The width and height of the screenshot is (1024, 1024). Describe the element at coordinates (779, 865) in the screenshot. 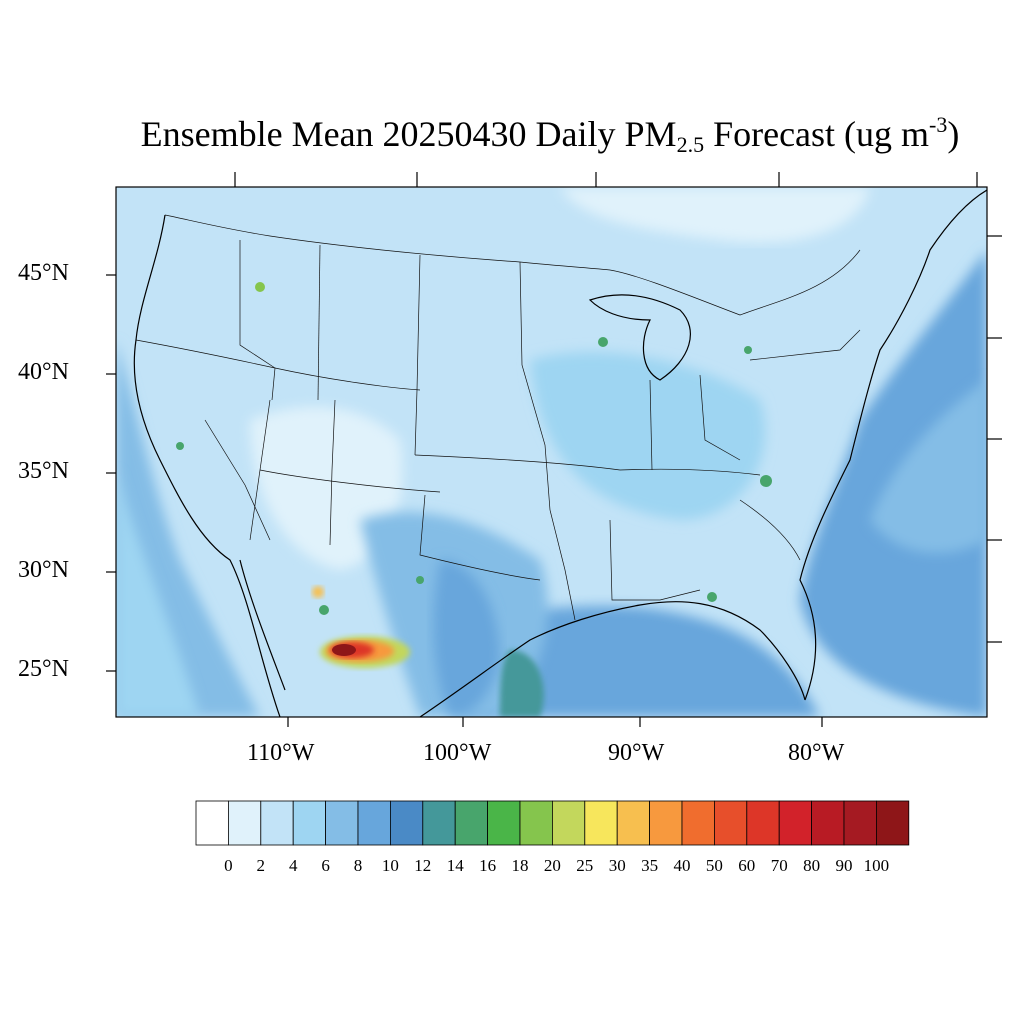

I see `colorbar-label-17: 70` at that location.